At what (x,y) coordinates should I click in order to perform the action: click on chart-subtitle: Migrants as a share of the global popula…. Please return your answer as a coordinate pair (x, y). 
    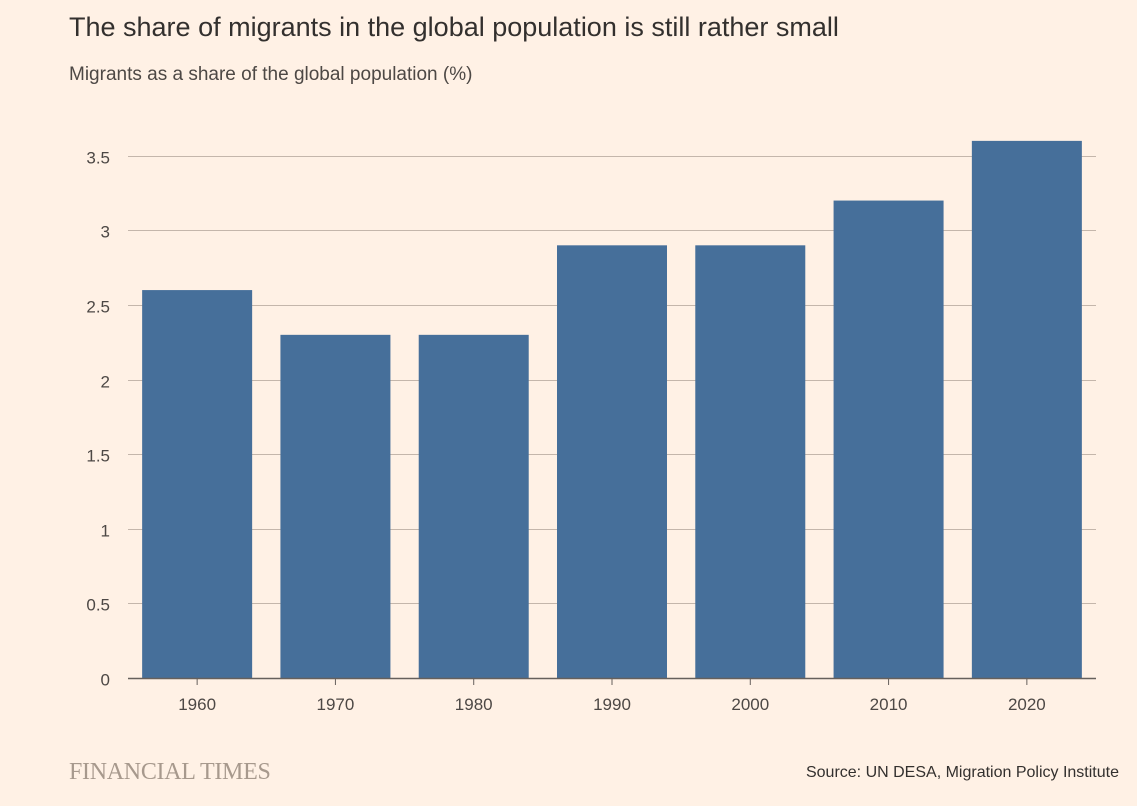
    Looking at the image, I should click on (271, 74).